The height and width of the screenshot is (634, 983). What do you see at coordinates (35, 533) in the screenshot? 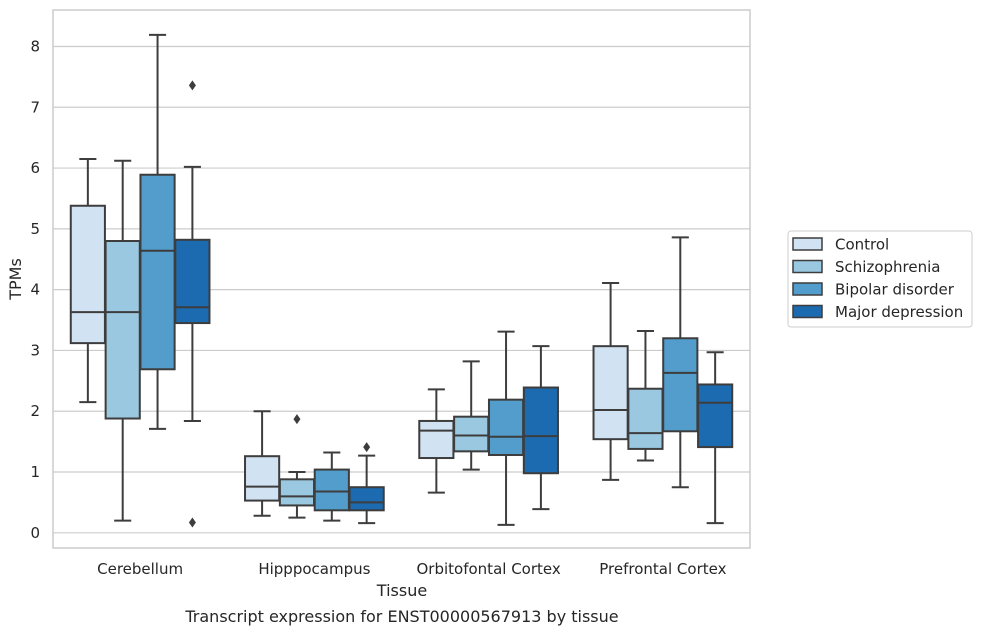
I see `y-tick-label-0: 0` at bounding box center [35, 533].